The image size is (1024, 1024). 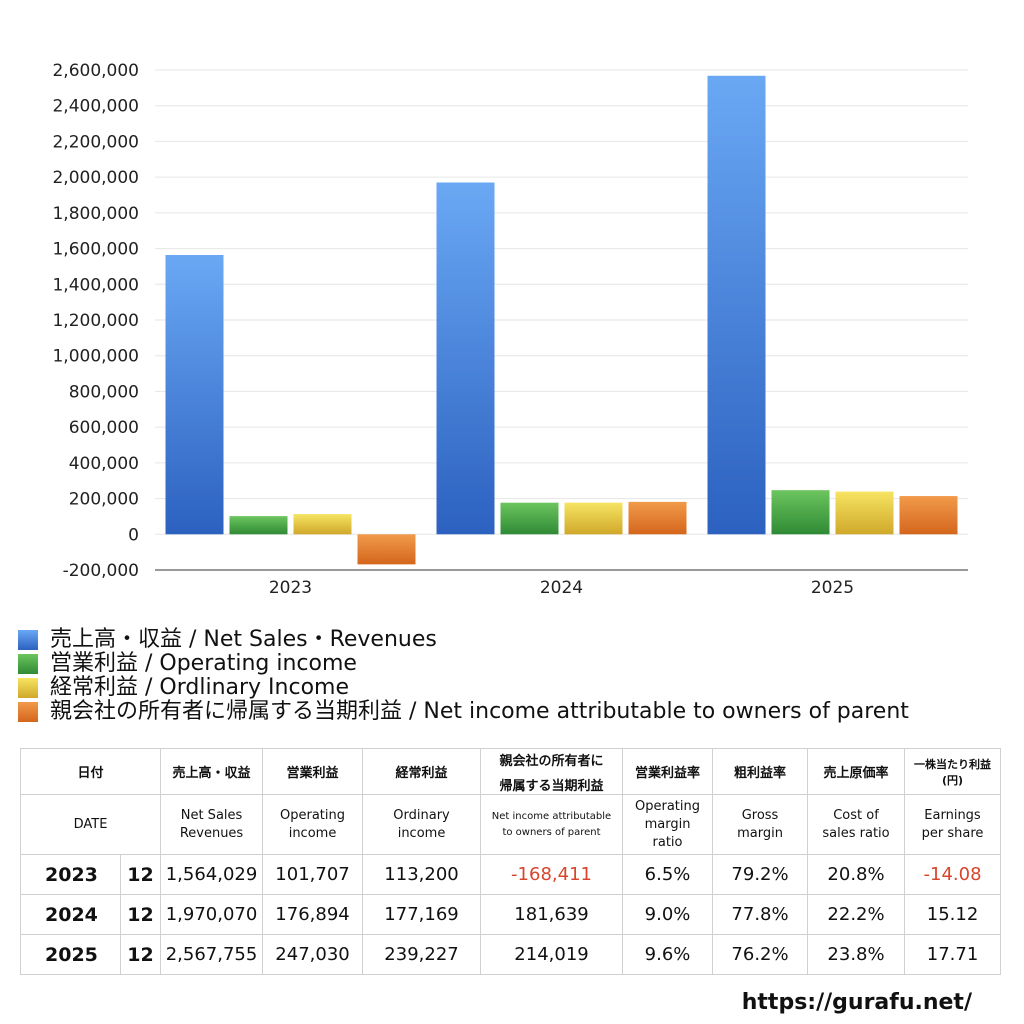 I want to click on y-tick-label: 0, so click(x=133, y=535).